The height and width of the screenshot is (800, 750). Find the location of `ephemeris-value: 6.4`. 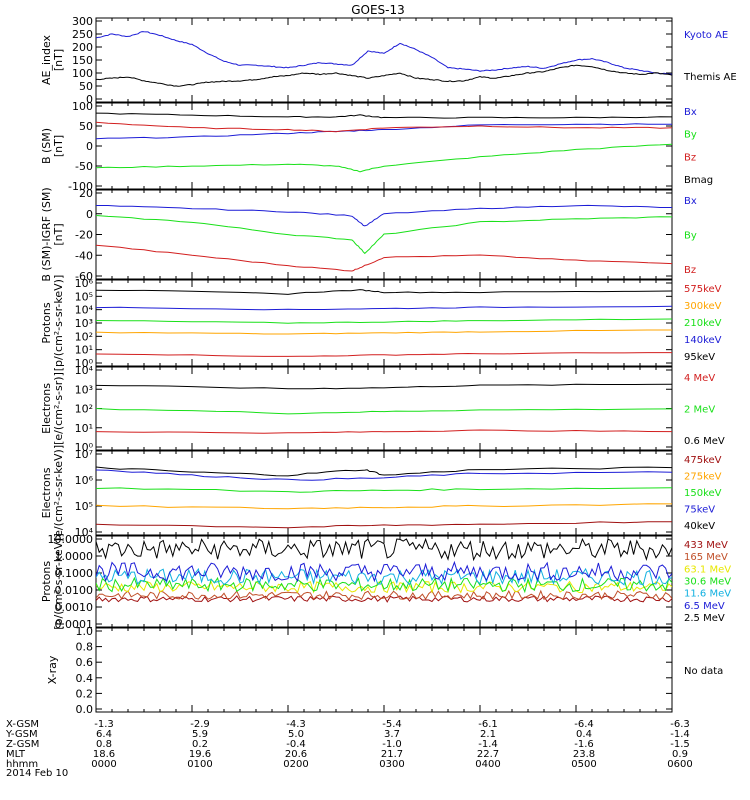

ephemeris-value: 6.4 is located at coordinates (104, 734).